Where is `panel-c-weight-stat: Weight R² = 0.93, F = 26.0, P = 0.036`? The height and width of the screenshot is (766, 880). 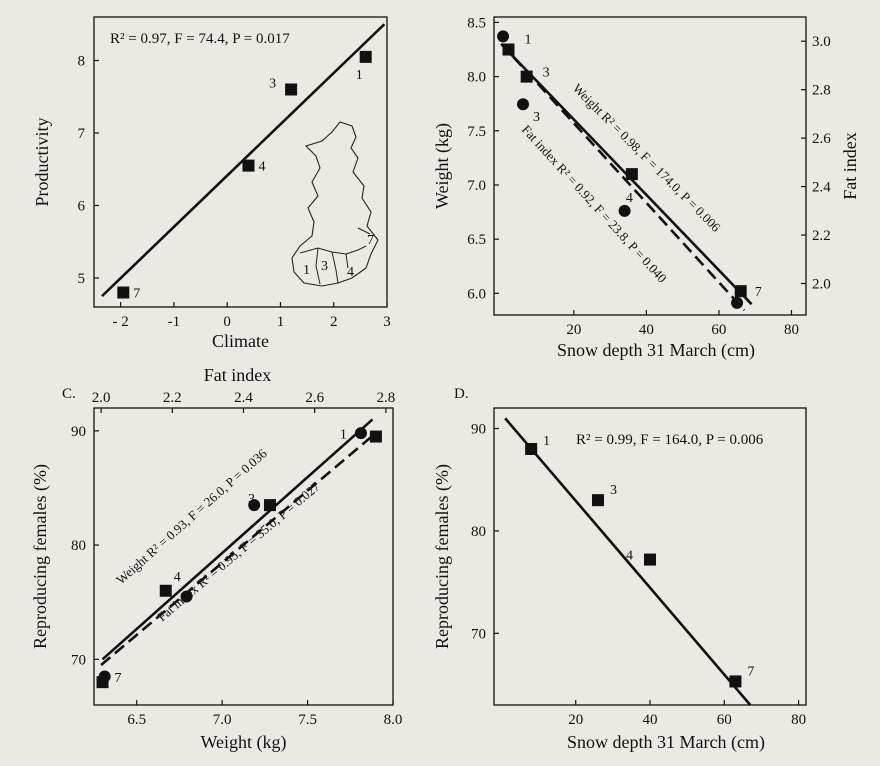 panel-c-weight-stat: Weight R² = 0.93, F = 26.0, P = 0.036 is located at coordinates (191, 516).